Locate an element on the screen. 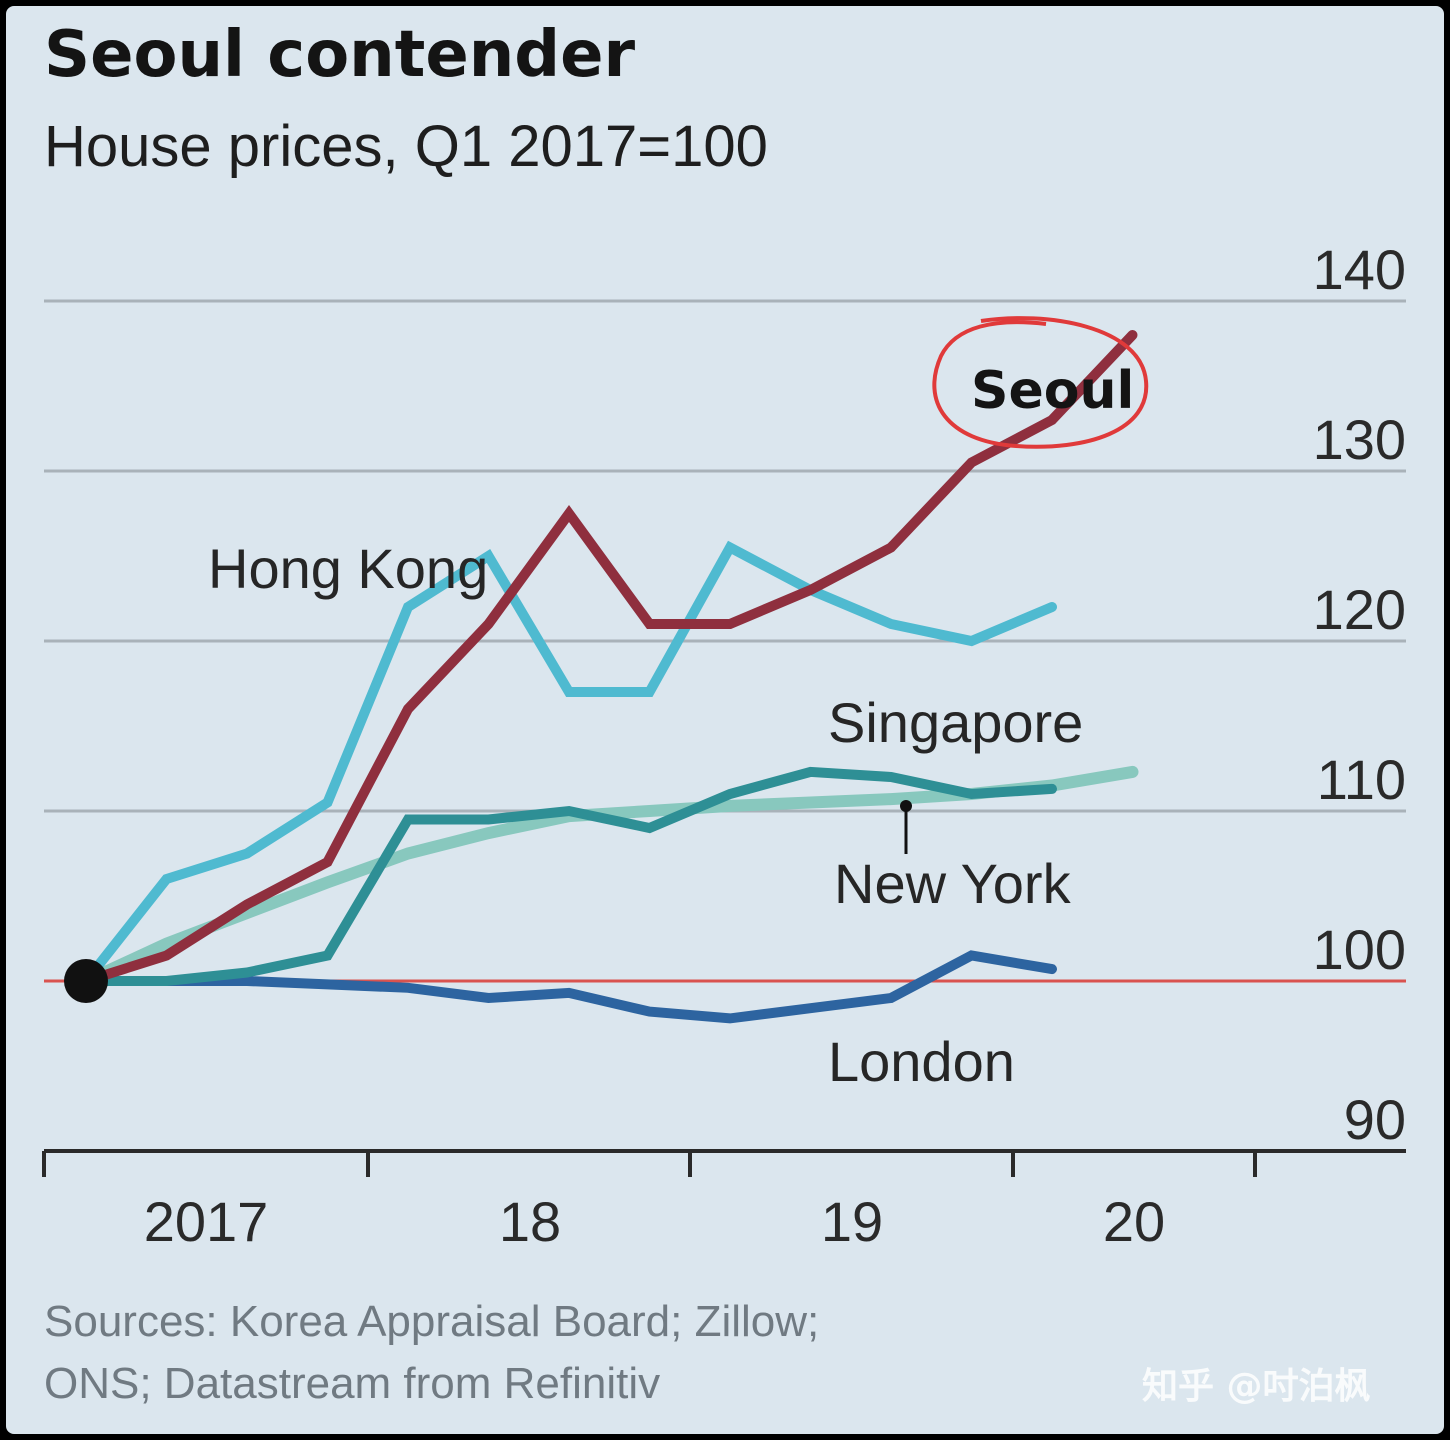 The image size is (1450, 1440). y-tick-label: 90 is located at coordinates (1375, 1119).